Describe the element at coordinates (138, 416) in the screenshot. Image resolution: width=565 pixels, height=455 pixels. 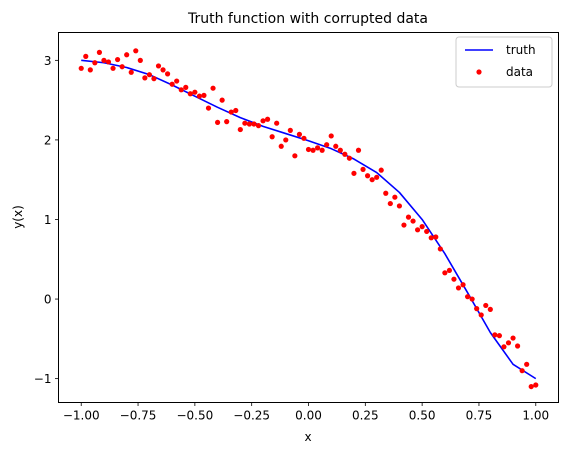
I see `x-tick-label: −0.75` at that location.